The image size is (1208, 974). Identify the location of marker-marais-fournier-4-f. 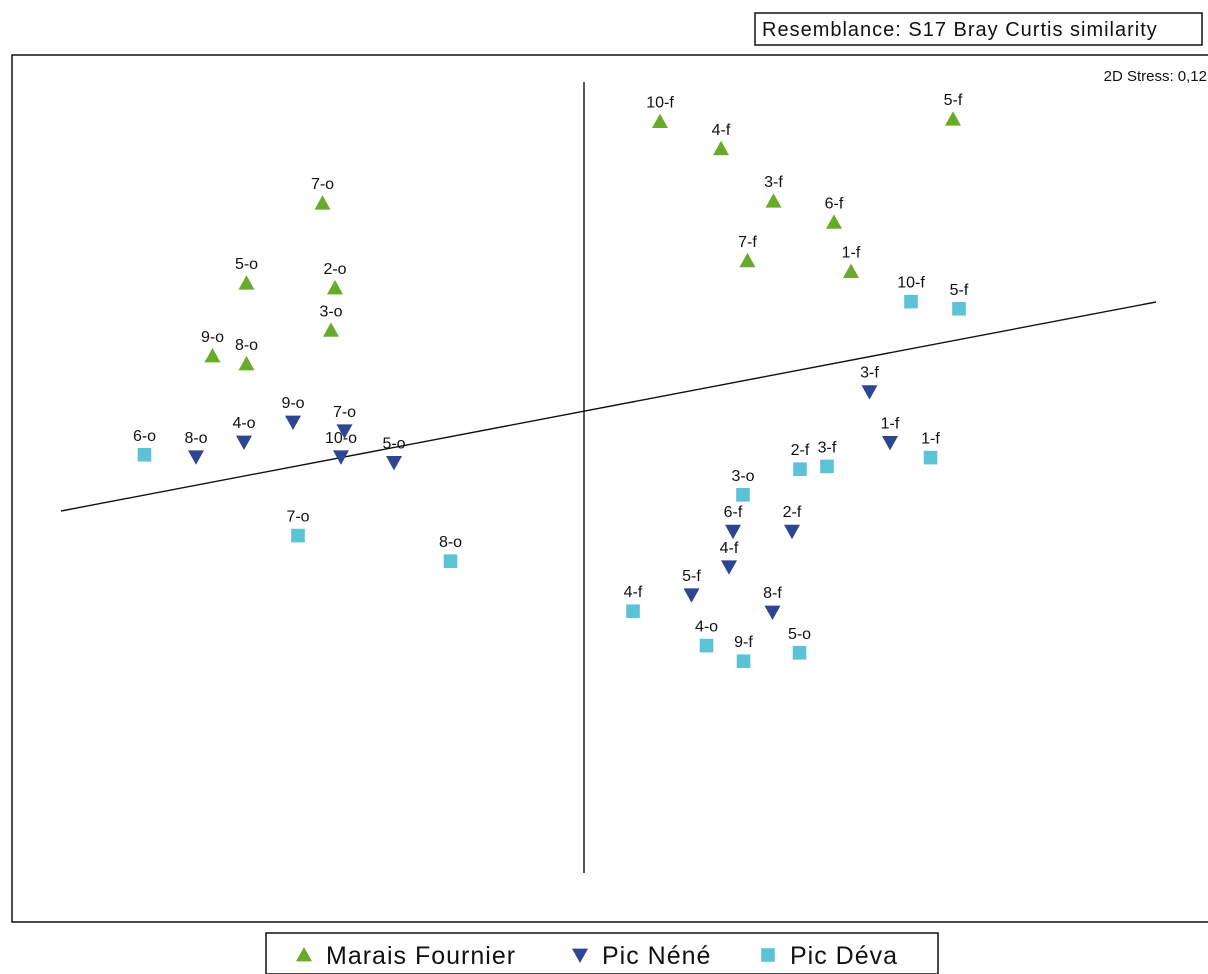
(721, 148).